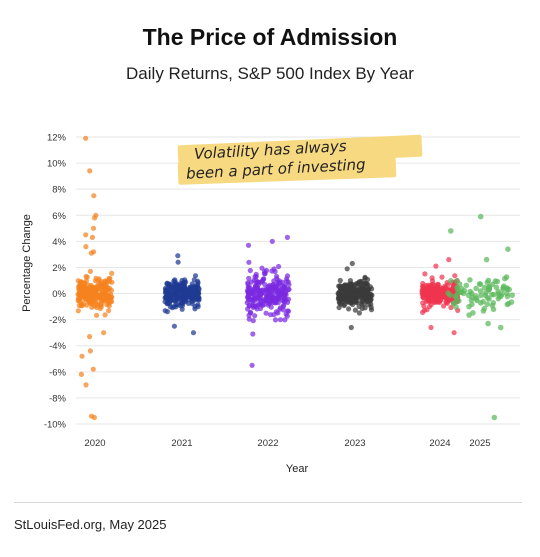 This screenshot has width=540, height=557. What do you see at coordinates (267, 443) in the screenshot?
I see `x-tick-label: 2022` at bounding box center [267, 443].